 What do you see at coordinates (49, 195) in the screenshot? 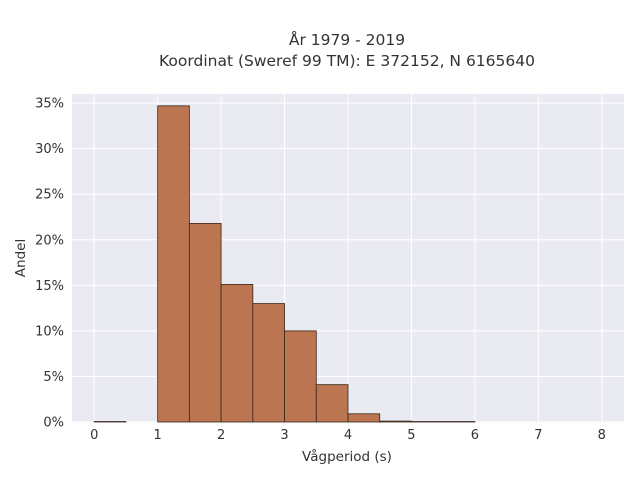
I see `y-tick-label-5: 25%` at bounding box center [49, 195].